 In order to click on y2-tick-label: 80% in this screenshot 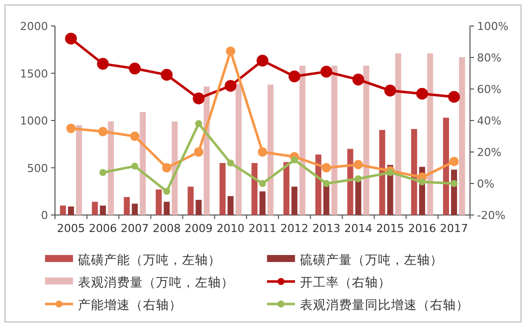, I will do `click(489, 58)`.